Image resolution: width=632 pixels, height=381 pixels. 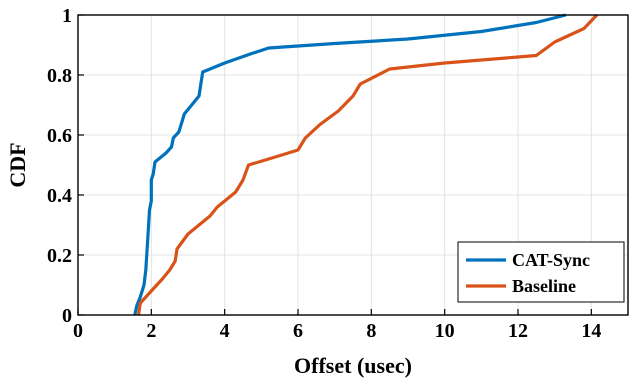 I want to click on x-tick-label: 12, so click(x=518, y=331).